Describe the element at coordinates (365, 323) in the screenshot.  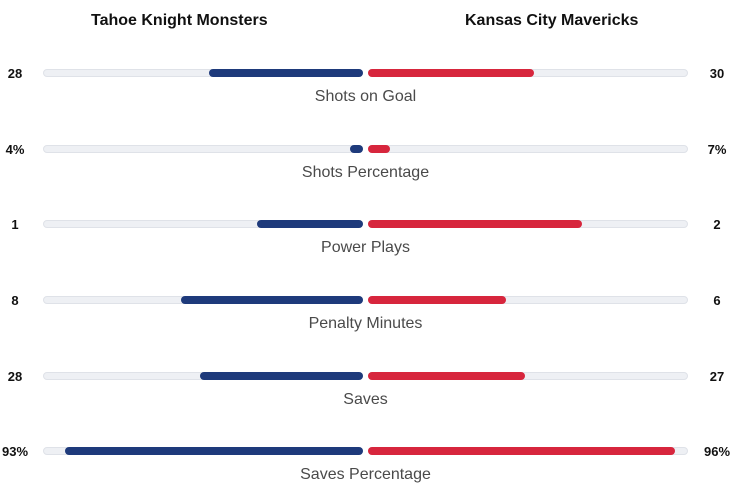
I see `stat-label: Penalty Minutes` at that location.